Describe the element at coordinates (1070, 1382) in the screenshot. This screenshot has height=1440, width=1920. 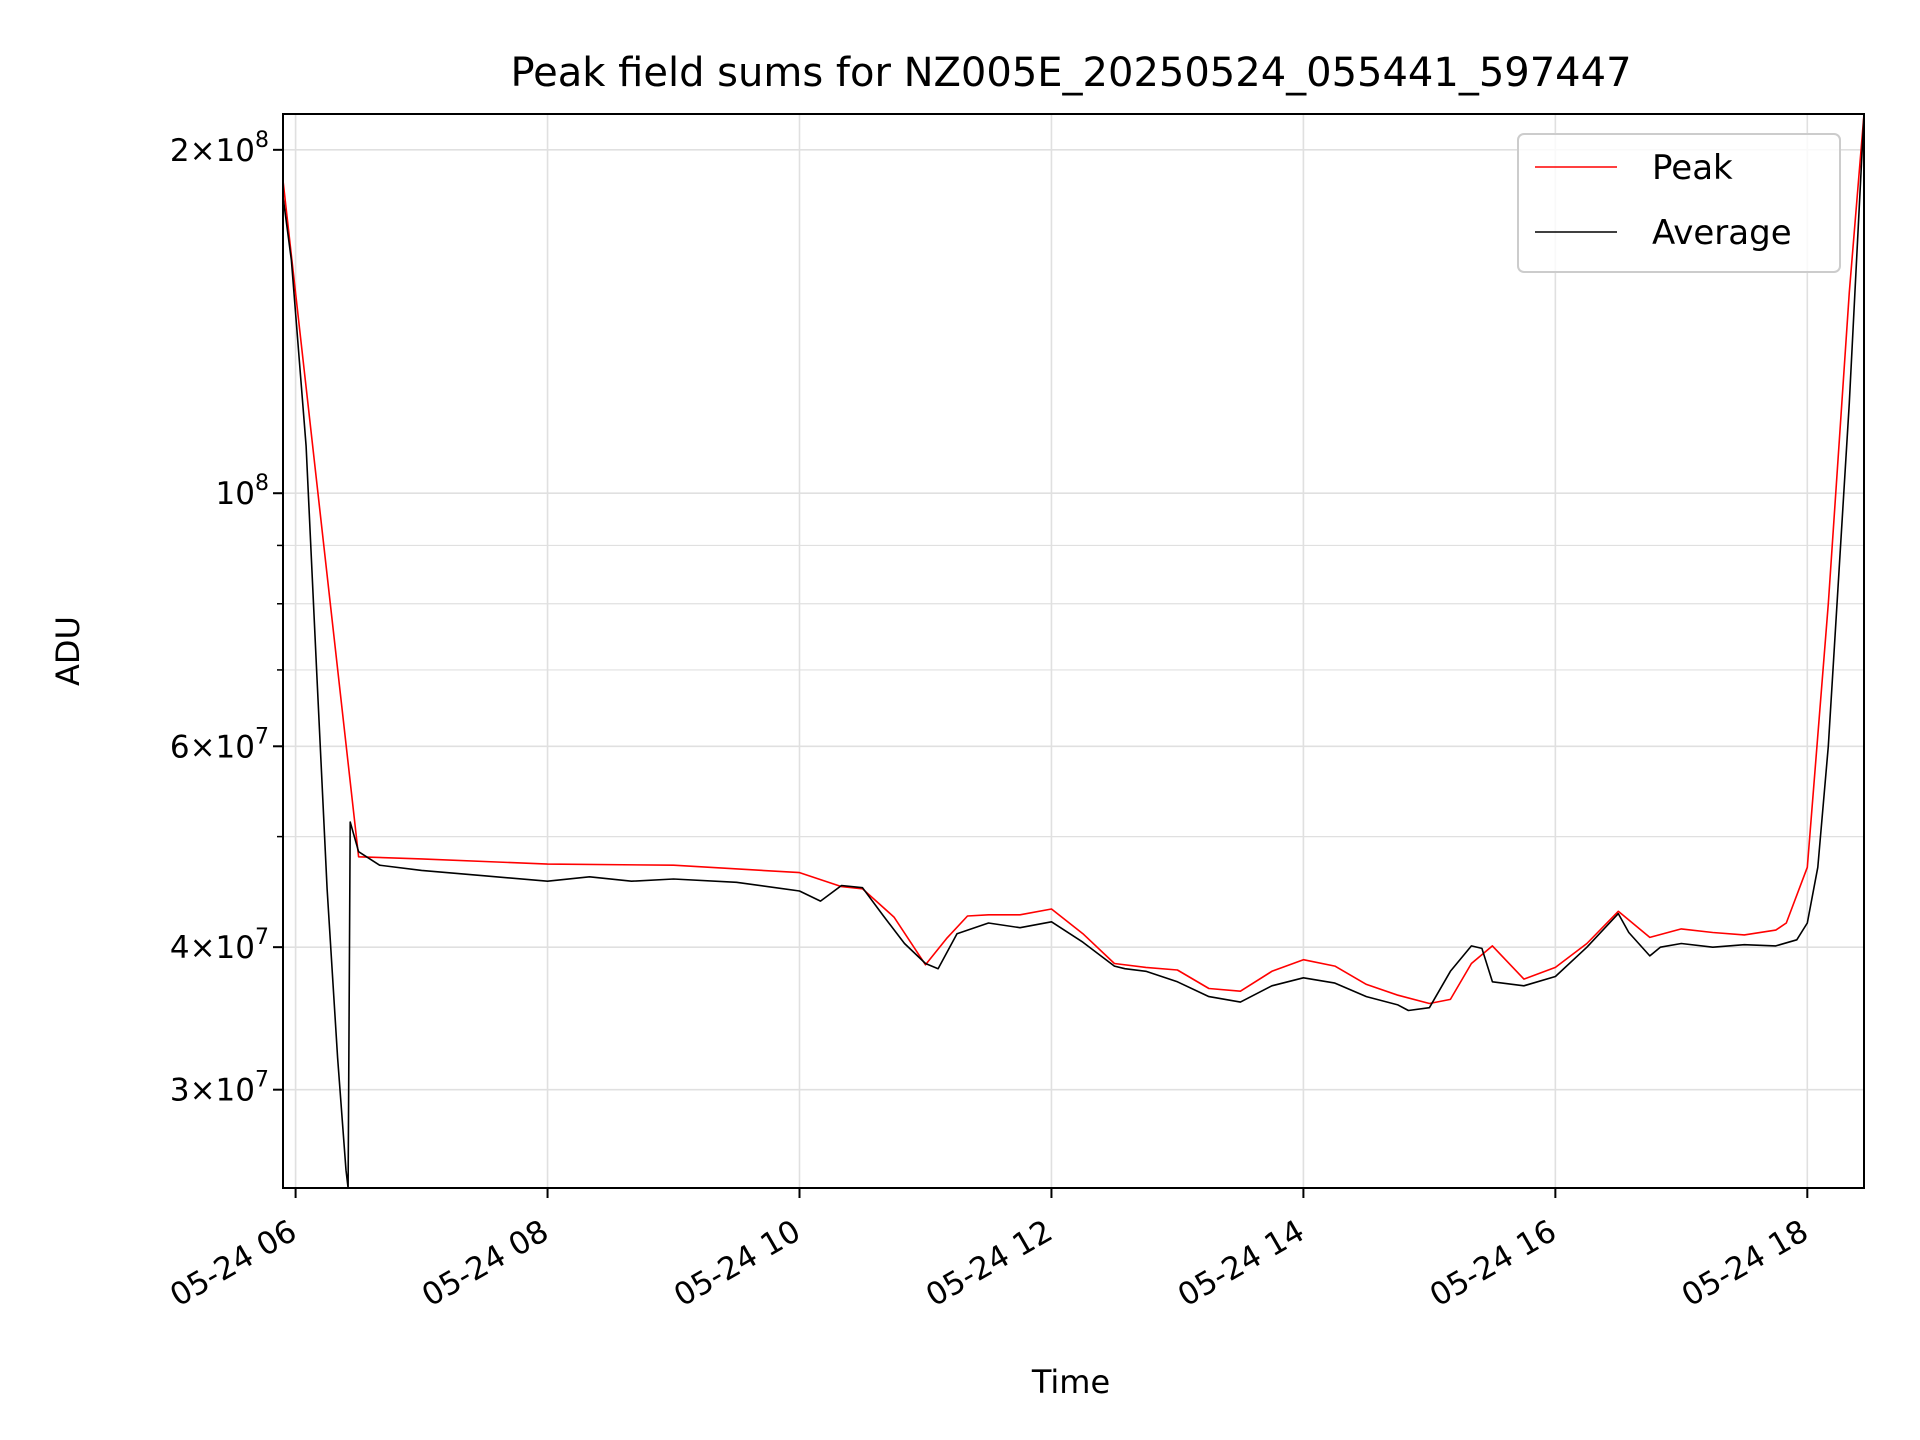
I see `x-axis-label: Time` at that location.